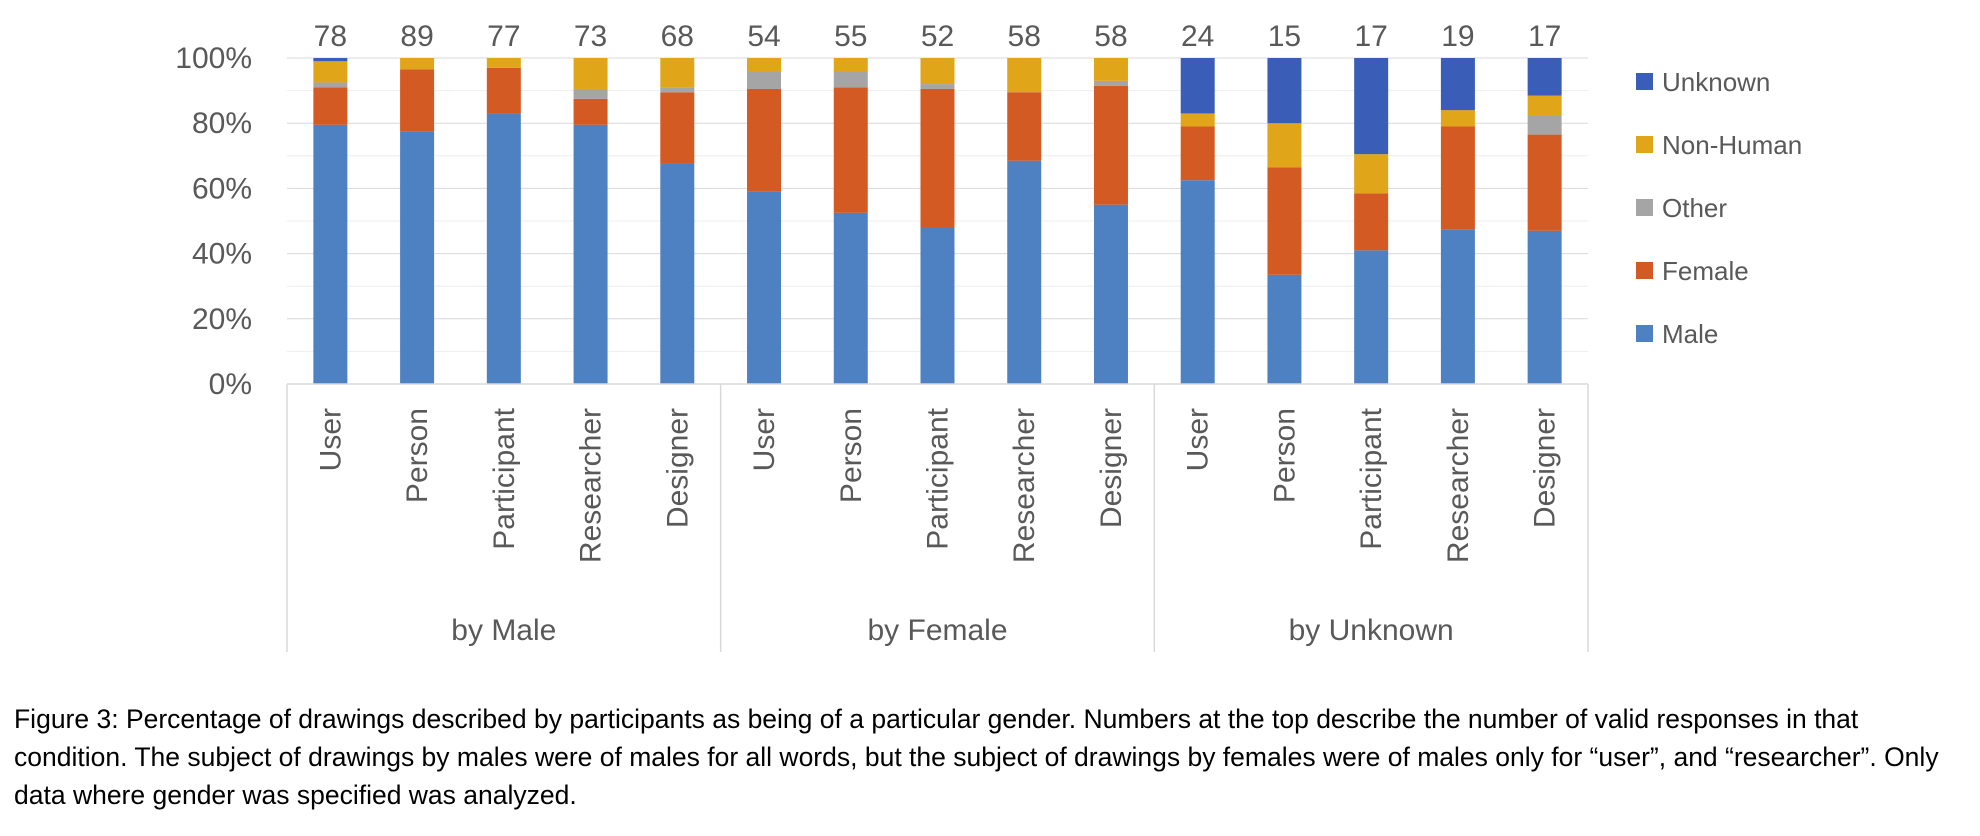 Image resolution: width=1980 pixels, height=836 pixels. I want to click on group-label: by Male, so click(503, 630).